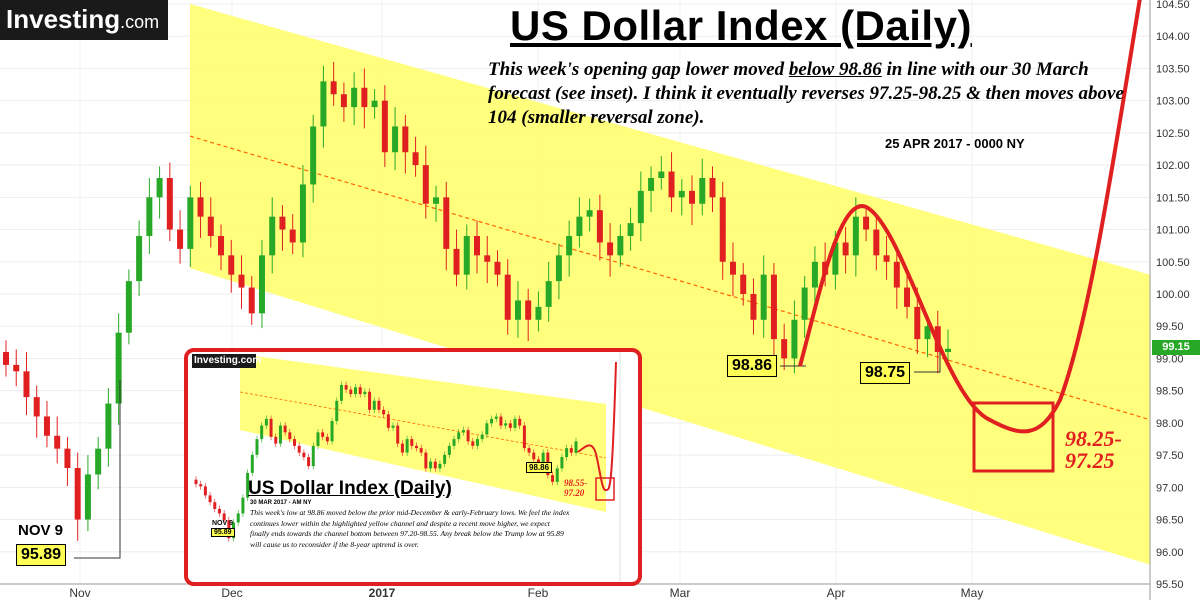  What do you see at coordinates (223, 523) in the screenshot?
I see `inset-nov9-label: NOV 9` at bounding box center [223, 523].